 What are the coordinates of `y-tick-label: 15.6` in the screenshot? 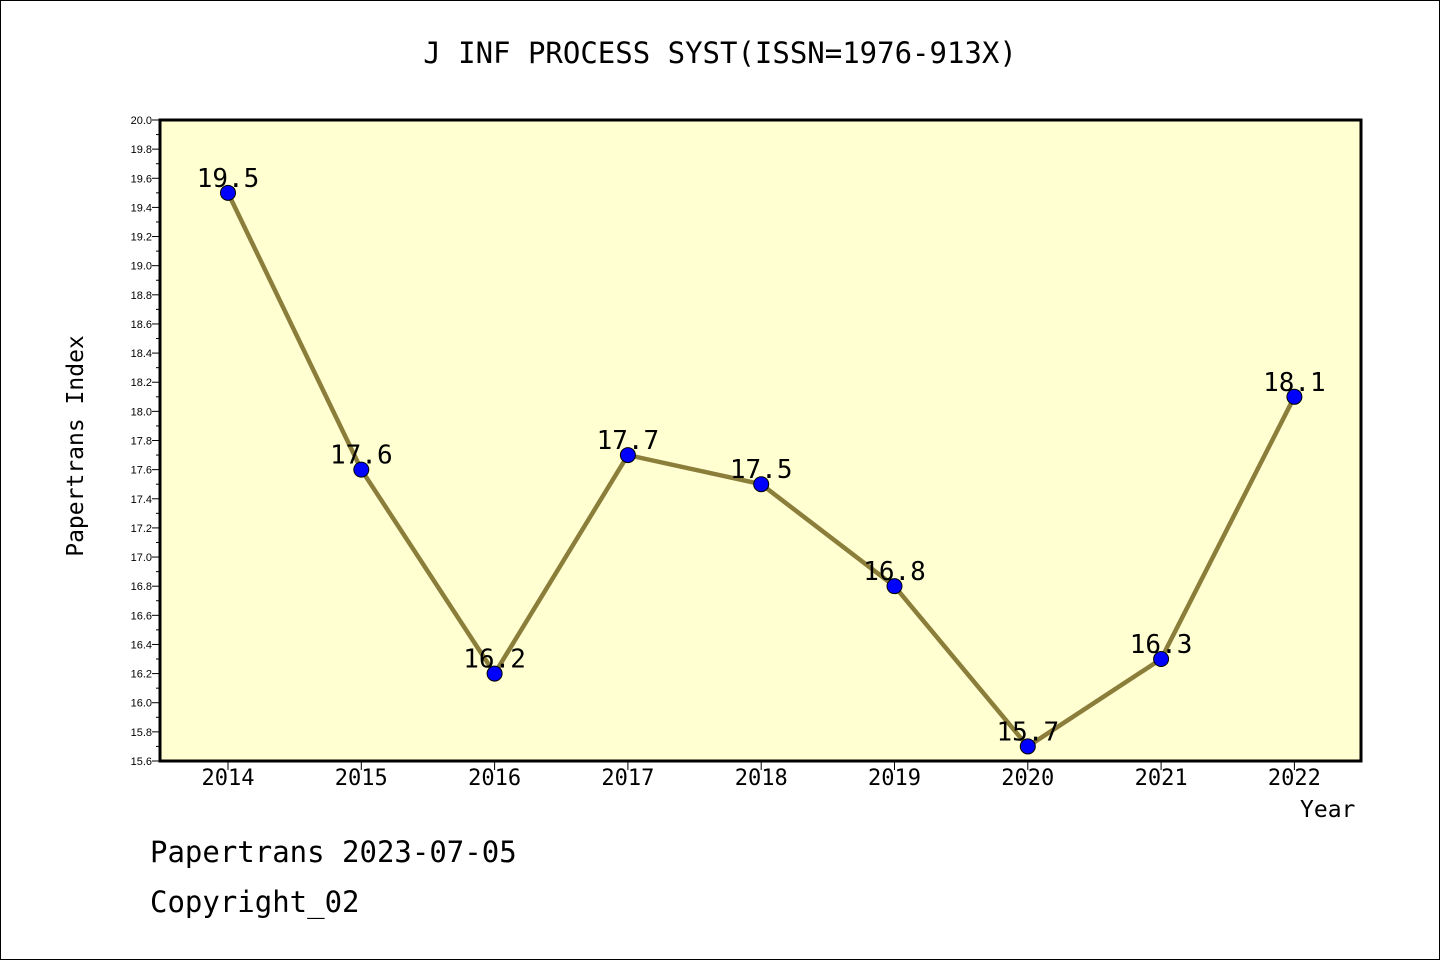 It's located at (141, 762).